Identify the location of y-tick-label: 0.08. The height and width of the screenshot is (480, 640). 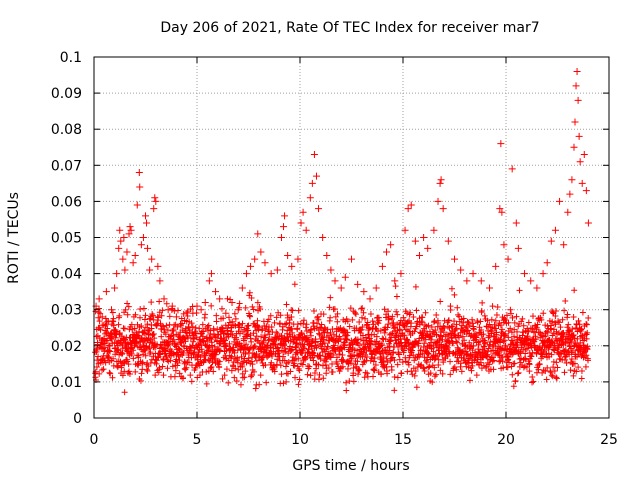
(66, 130).